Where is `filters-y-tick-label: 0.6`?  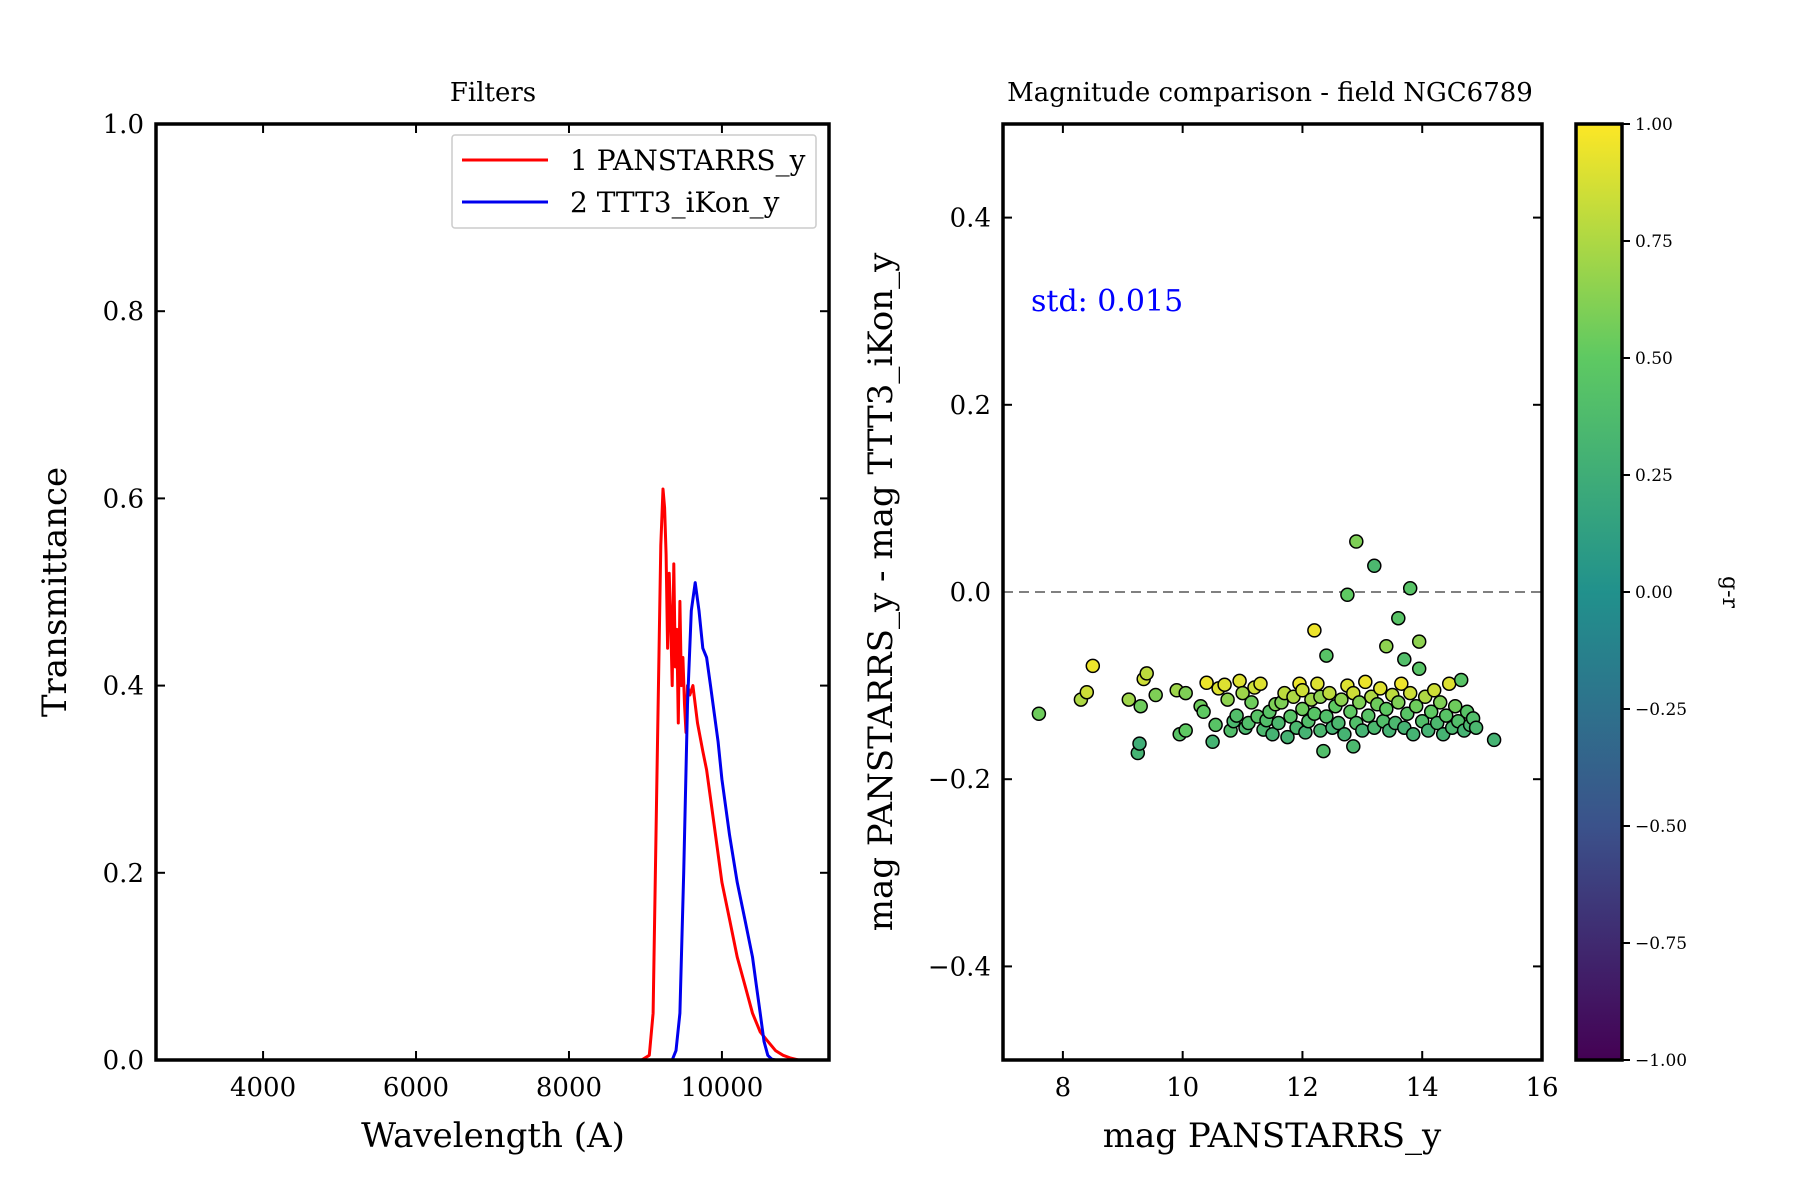
filters-y-tick-label: 0.6 is located at coordinates (123, 499).